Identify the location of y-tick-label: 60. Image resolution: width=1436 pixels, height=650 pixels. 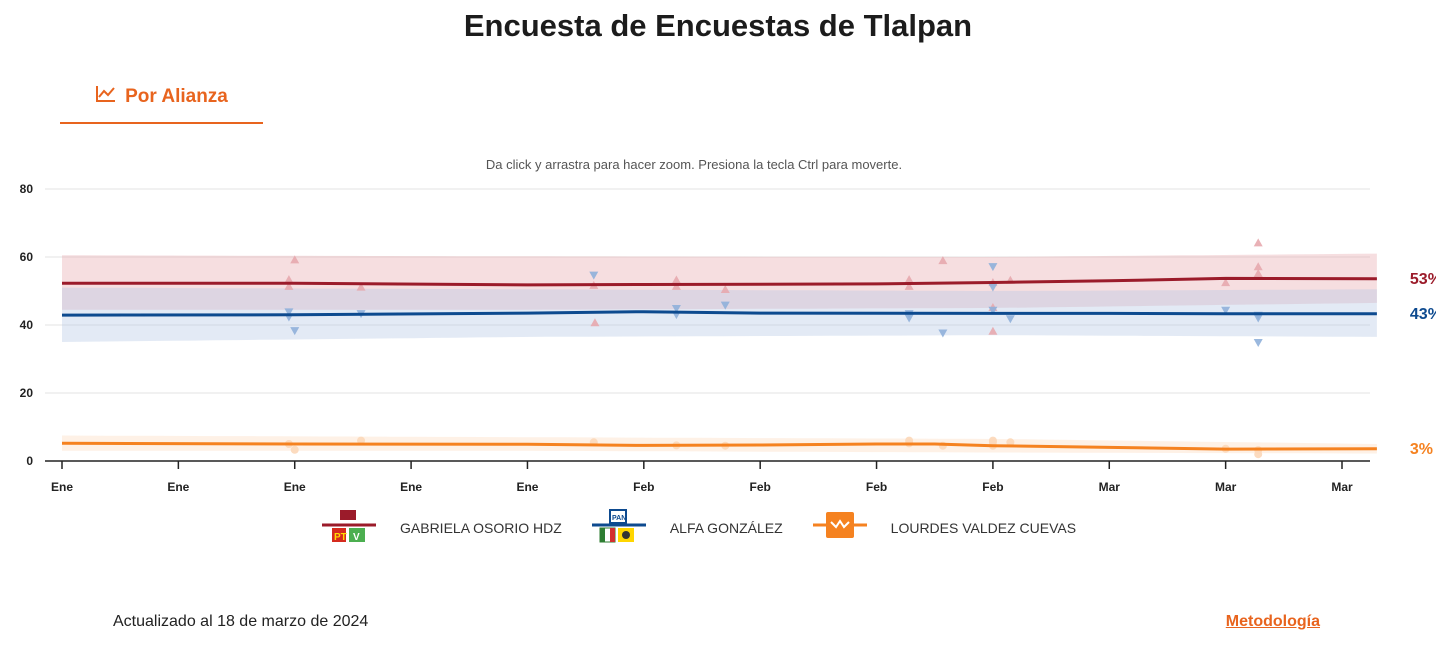
(27, 257).